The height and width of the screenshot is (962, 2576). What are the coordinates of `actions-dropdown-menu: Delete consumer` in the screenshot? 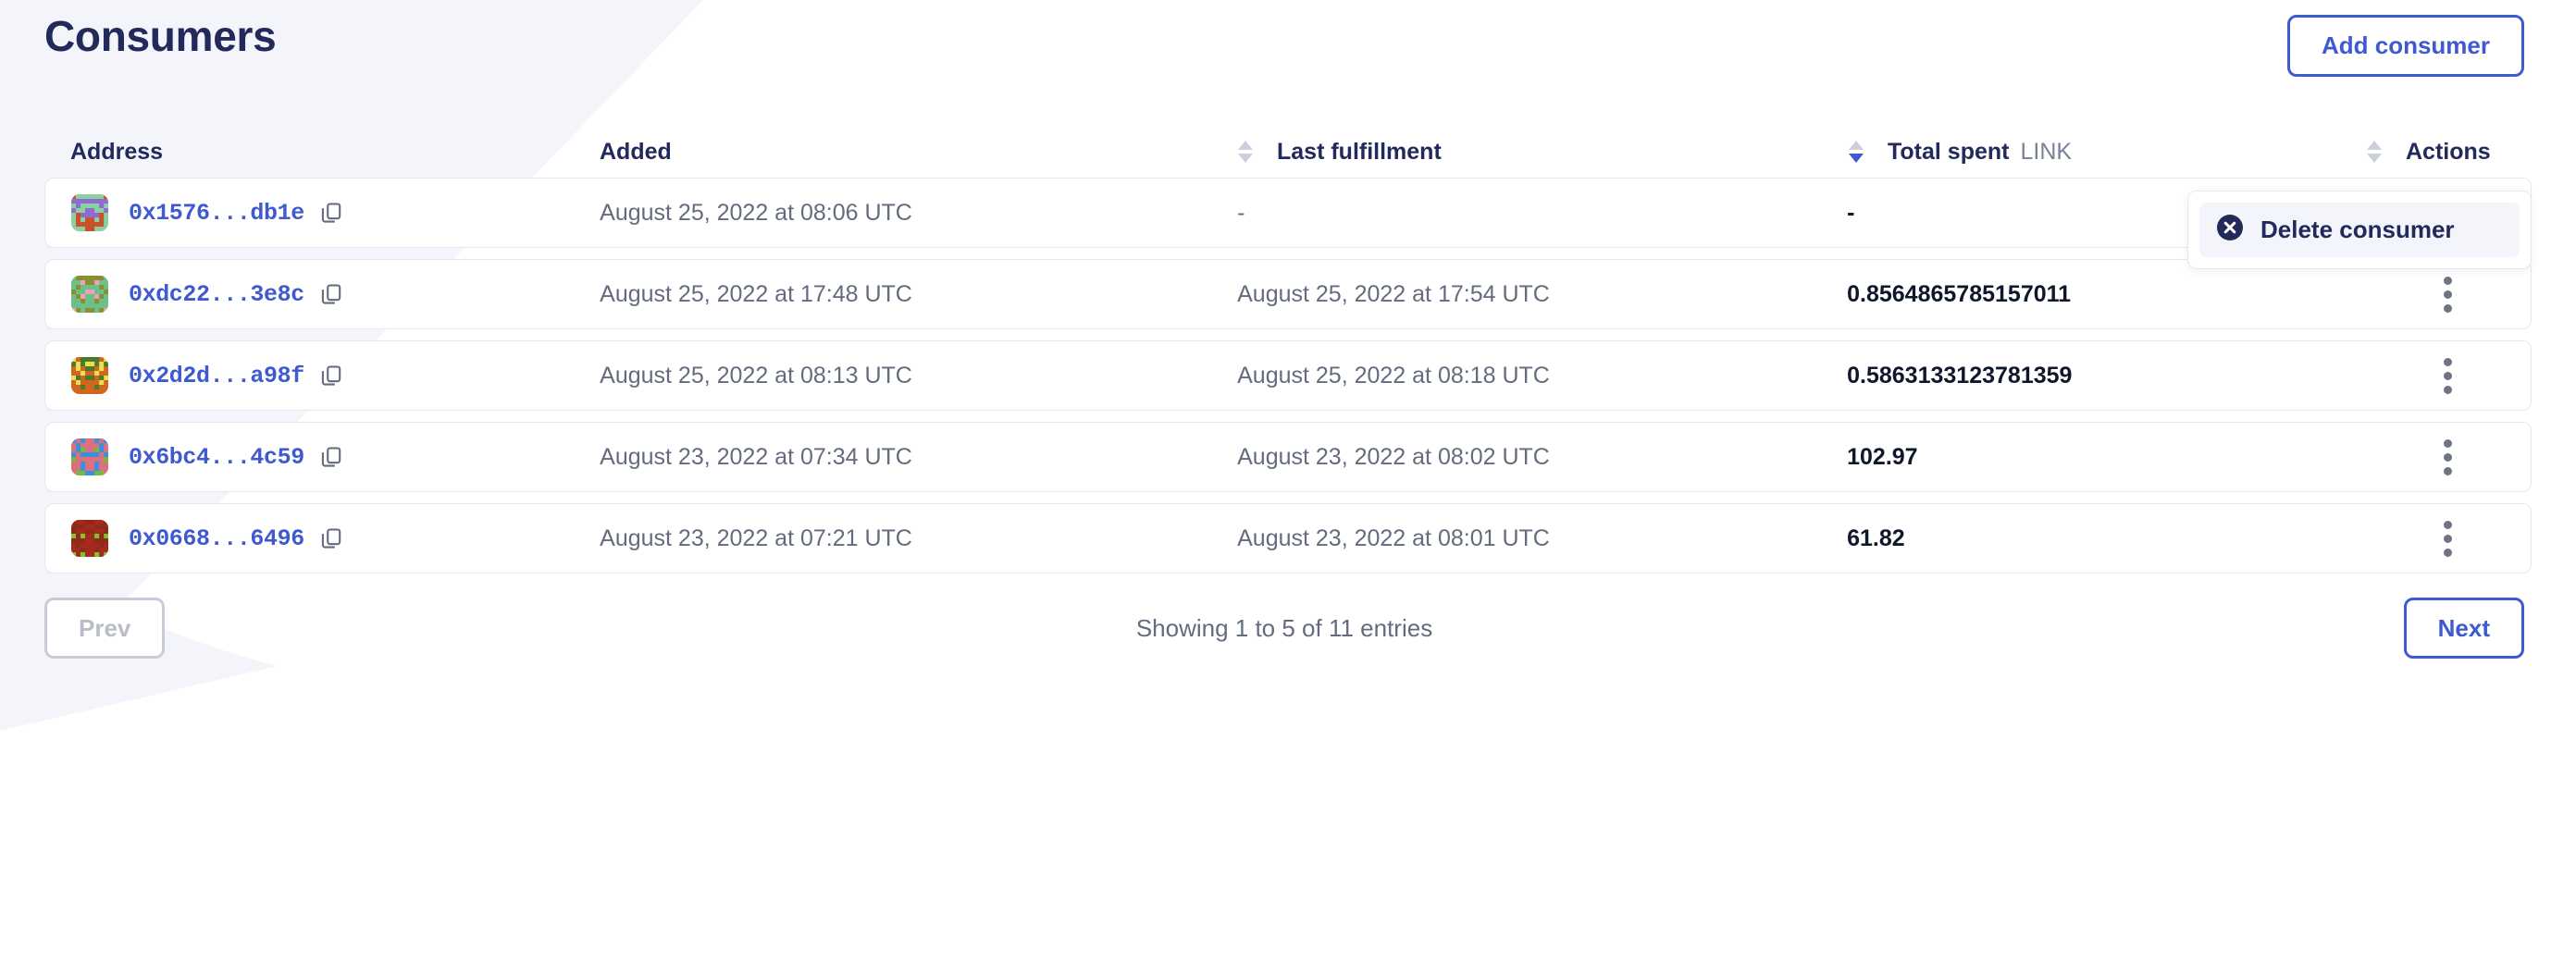 It's located at (2359, 230).